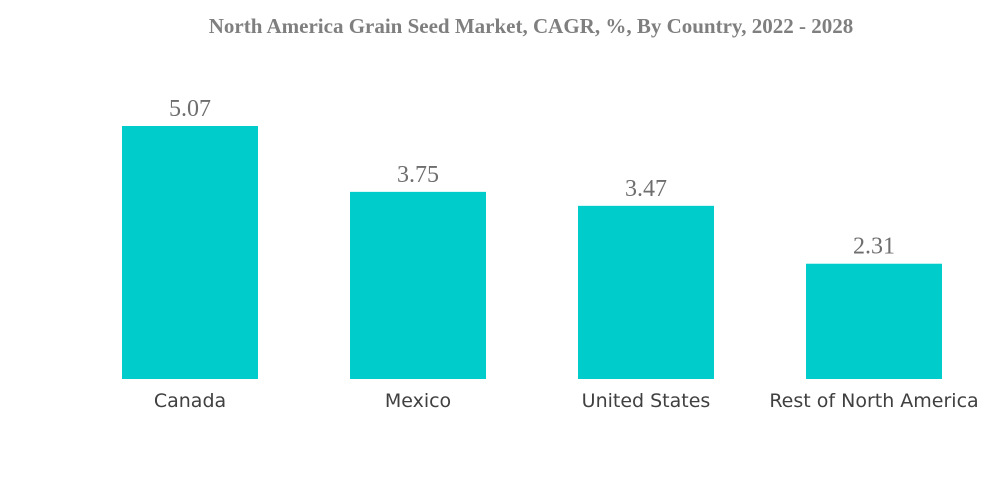 Image resolution: width=1000 pixels, height=483 pixels. I want to click on data-label-united-states: 3.47, so click(646, 189).